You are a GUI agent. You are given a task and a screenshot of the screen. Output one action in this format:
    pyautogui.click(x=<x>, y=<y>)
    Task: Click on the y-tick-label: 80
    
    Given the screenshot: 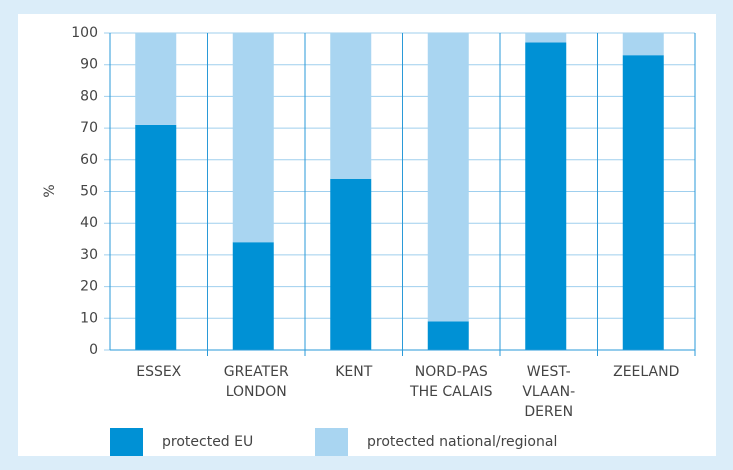 What is the action you would take?
    pyautogui.click(x=89, y=96)
    